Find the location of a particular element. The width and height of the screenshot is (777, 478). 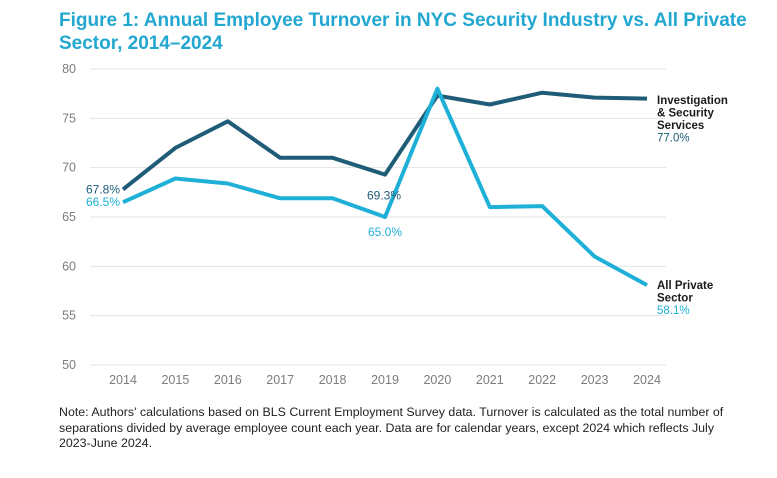

series-name-security: & Security is located at coordinates (685, 114).